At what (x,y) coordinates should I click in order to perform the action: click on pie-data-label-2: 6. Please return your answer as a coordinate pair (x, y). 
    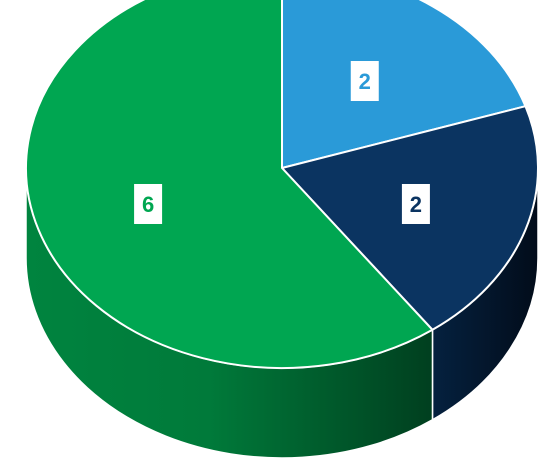
    Looking at the image, I should click on (148, 203).